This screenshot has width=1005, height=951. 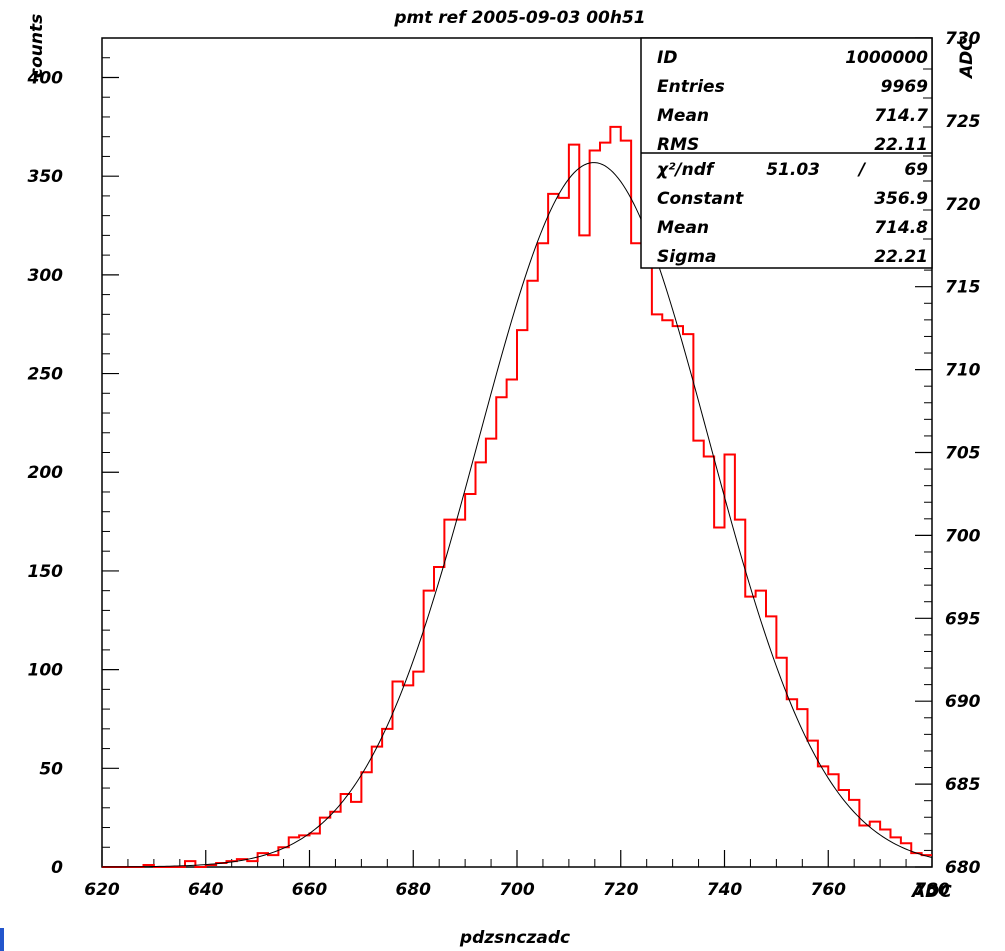 What do you see at coordinates (901, 116) in the screenshot?
I see `stat-value: 714.7` at bounding box center [901, 116].